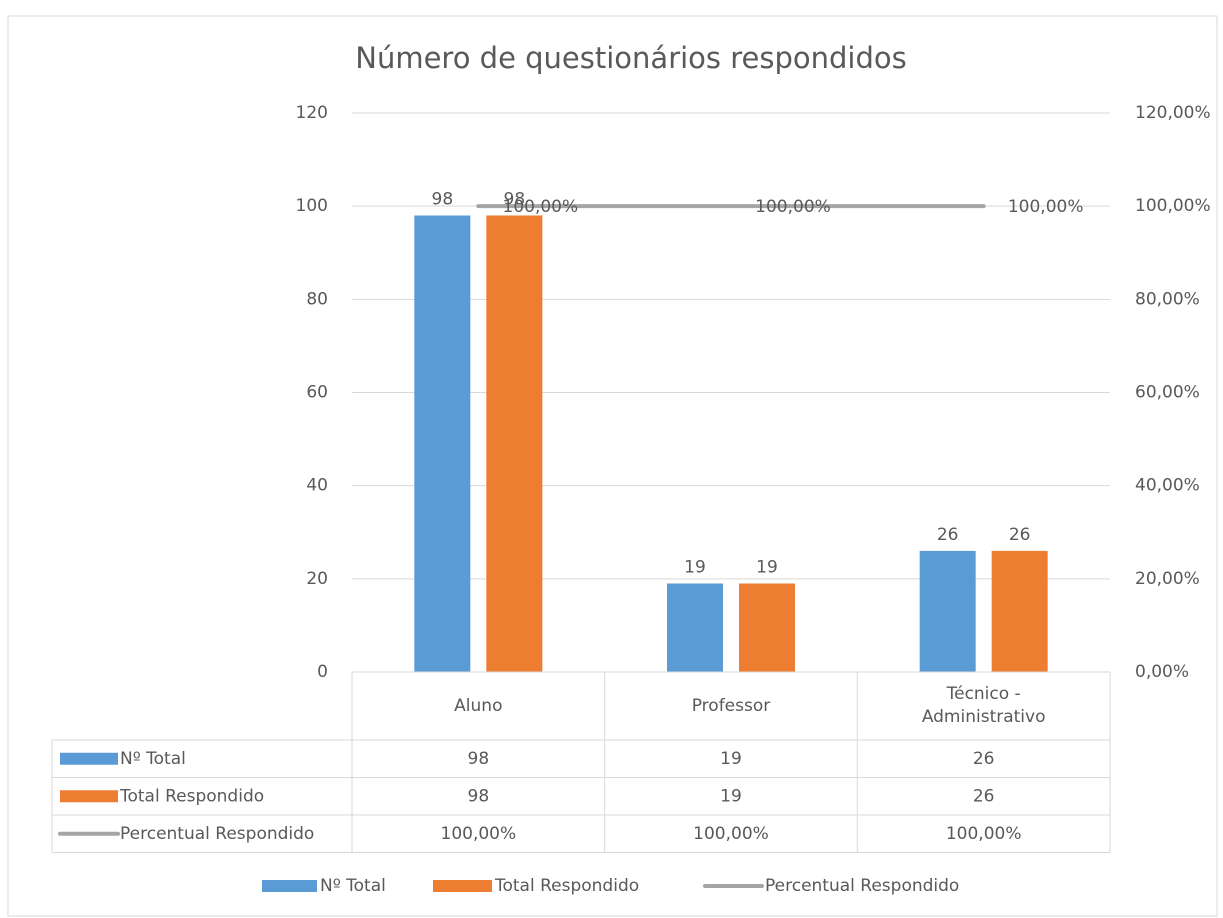 The image size is (1223, 918). What do you see at coordinates (1173, 206) in the screenshot?
I see `y2-tick-label: 100,00%` at bounding box center [1173, 206].